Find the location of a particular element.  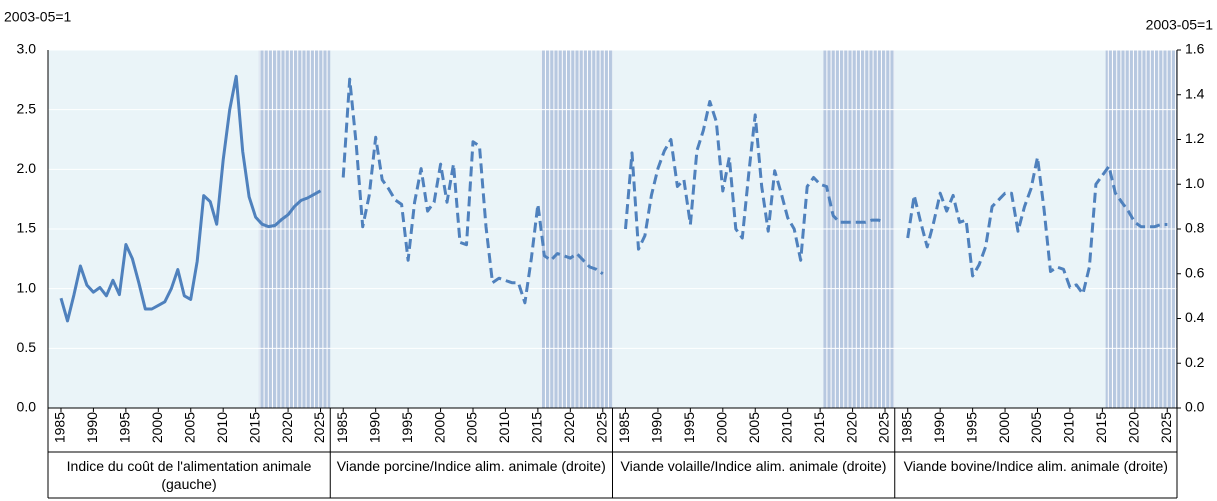

y-tick-label: 1.5 is located at coordinates (27, 228).